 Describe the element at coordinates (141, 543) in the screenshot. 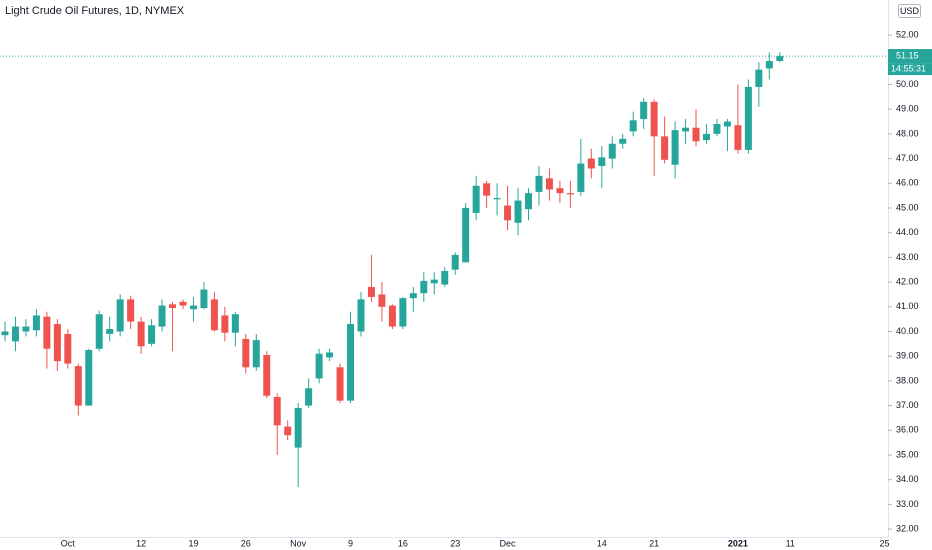

I see `x-tick-label: 12` at that location.